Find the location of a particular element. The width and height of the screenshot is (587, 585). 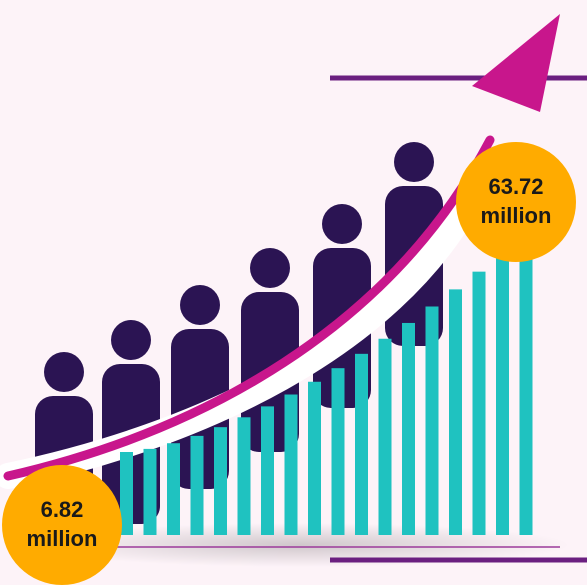

end-value-badge: 63.72 million is located at coordinates (516, 202).